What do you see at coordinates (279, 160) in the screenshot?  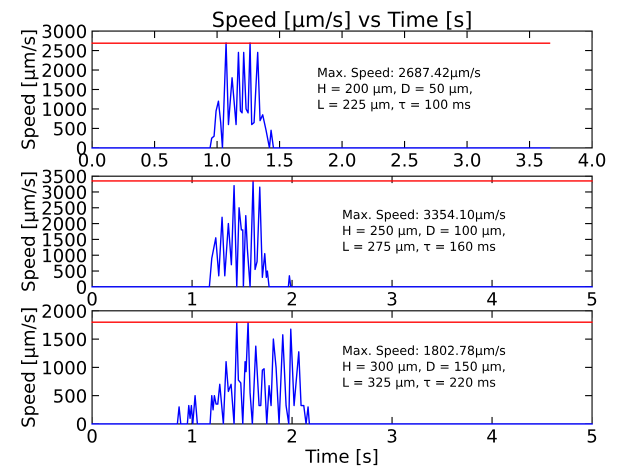 I see `x-tick-label: 1.5` at bounding box center [279, 160].